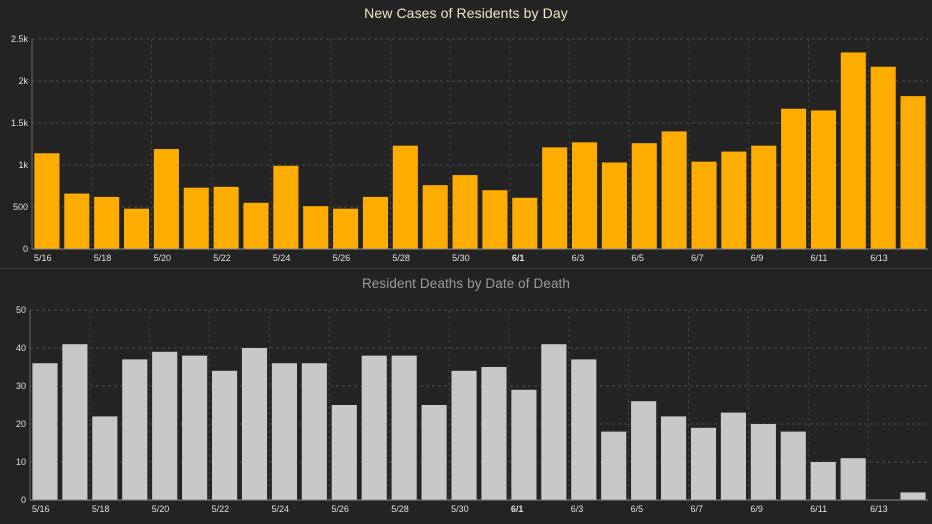 The height and width of the screenshot is (524, 932). I want to click on x-tick-label: 6/5, so click(637, 509).